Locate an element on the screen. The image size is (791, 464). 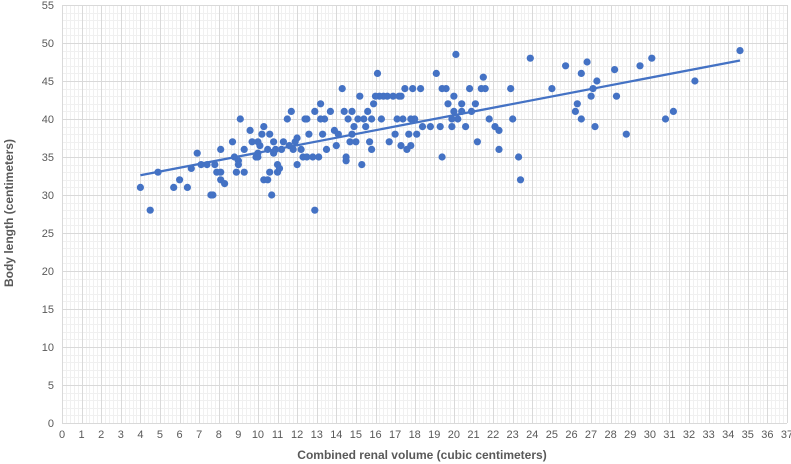
x-tick-label: 28 is located at coordinates (611, 435).